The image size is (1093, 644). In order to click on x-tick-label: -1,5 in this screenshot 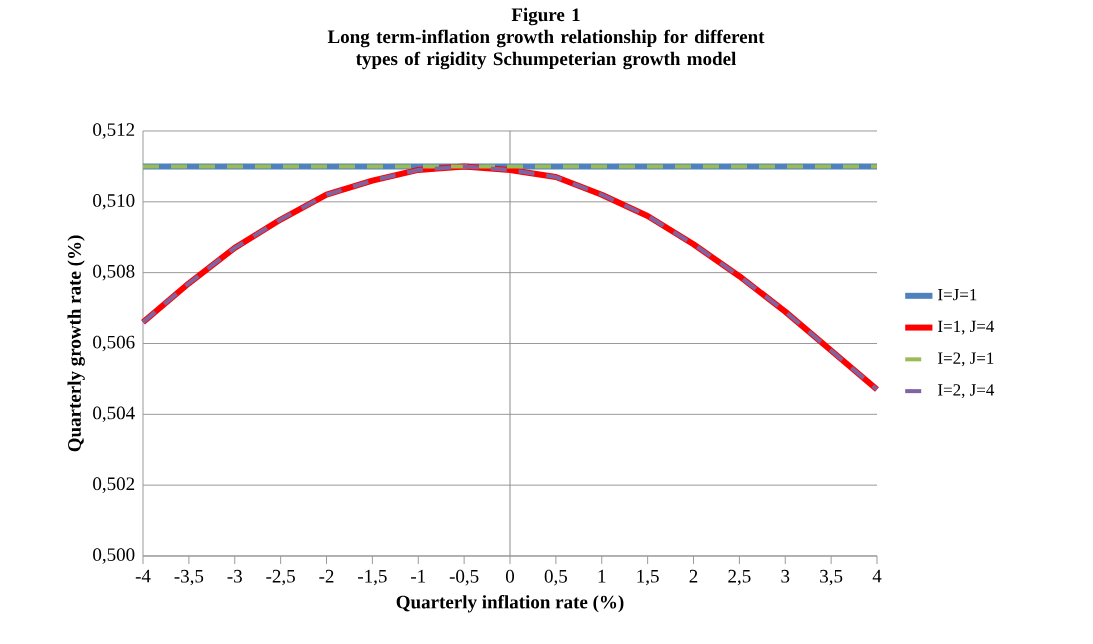, I will do `click(372, 577)`.